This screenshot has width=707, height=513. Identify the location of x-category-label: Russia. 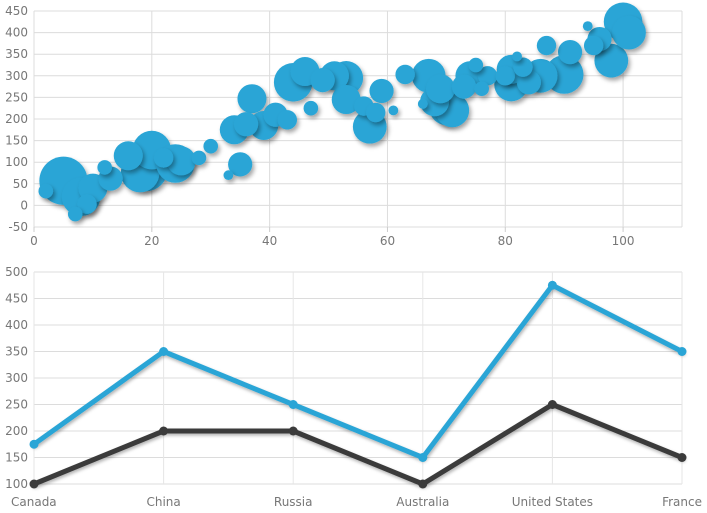
(293, 502).